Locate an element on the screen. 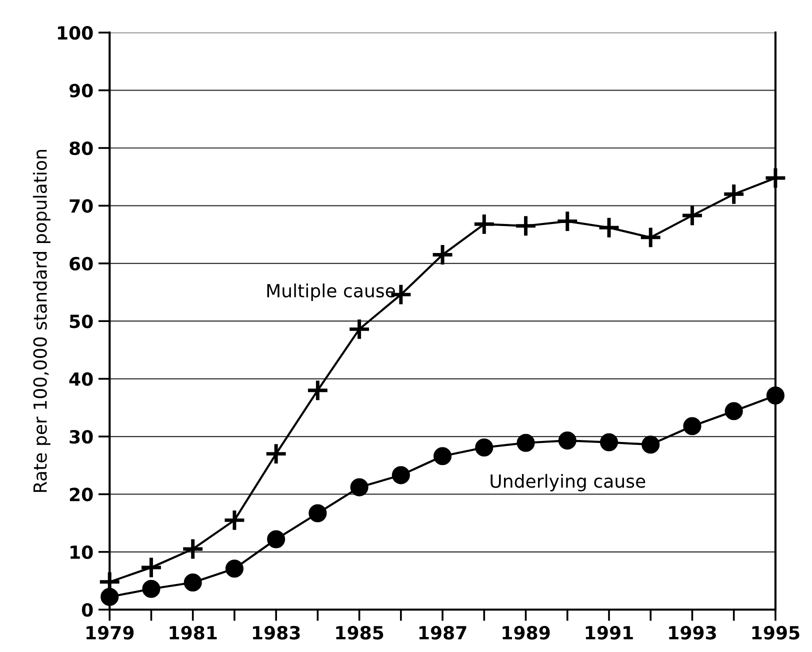 Image resolution: width=812 pixels, height=652 pixels. annotation: Multiple cause is located at coordinates (331, 292).